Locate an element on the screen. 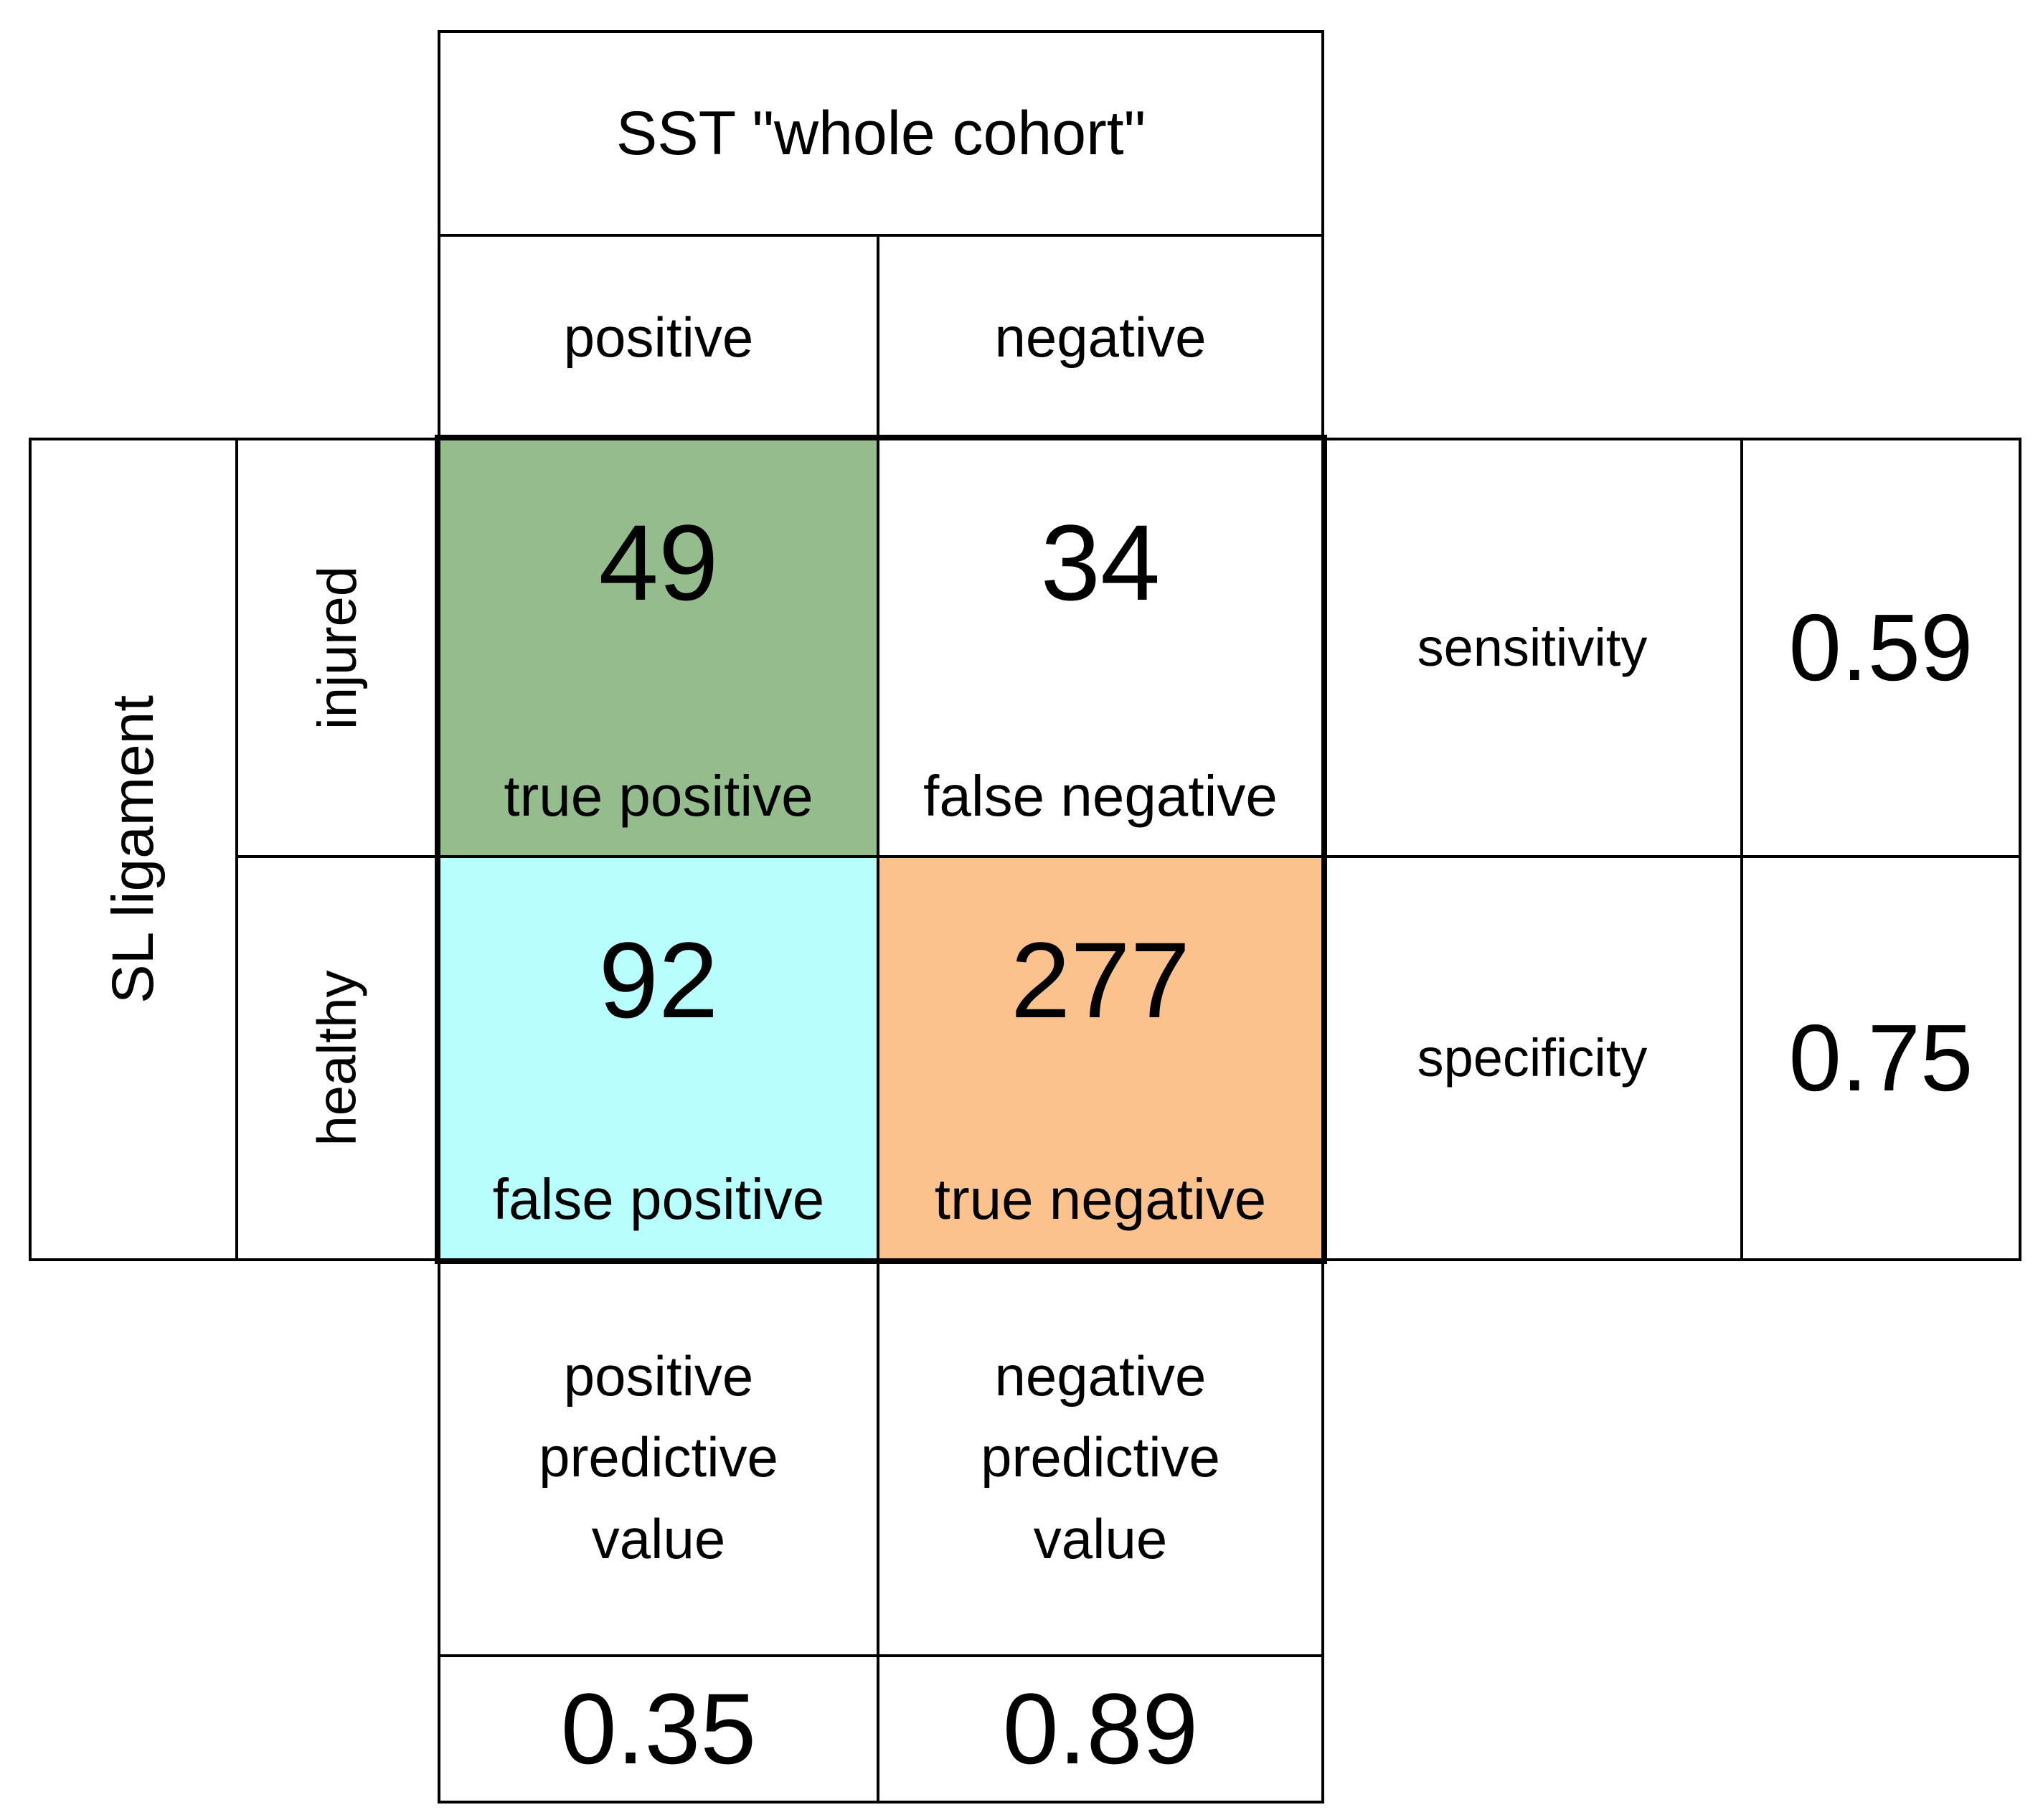 The width and height of the screenshot is (2043, 1820). column-header-negative: negative is located at coordinates (1100, 337).